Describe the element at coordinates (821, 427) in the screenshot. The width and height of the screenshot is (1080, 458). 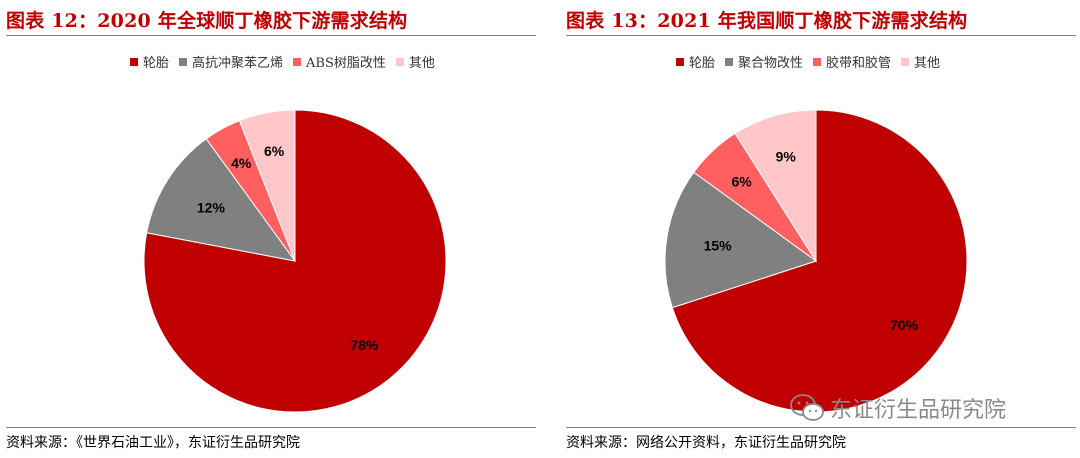
I see `right-source-rule` at that location.